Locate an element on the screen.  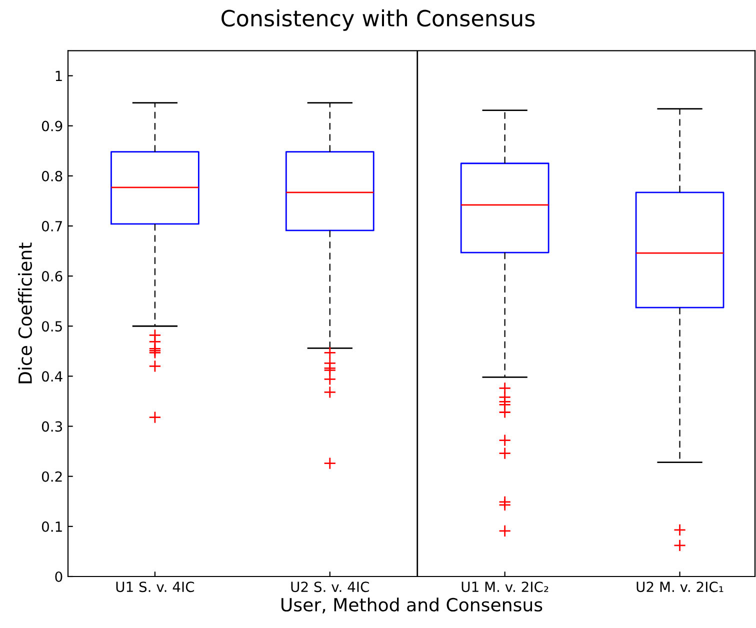
y-tick-label: 0.8 is located at coordinates (52, 176).